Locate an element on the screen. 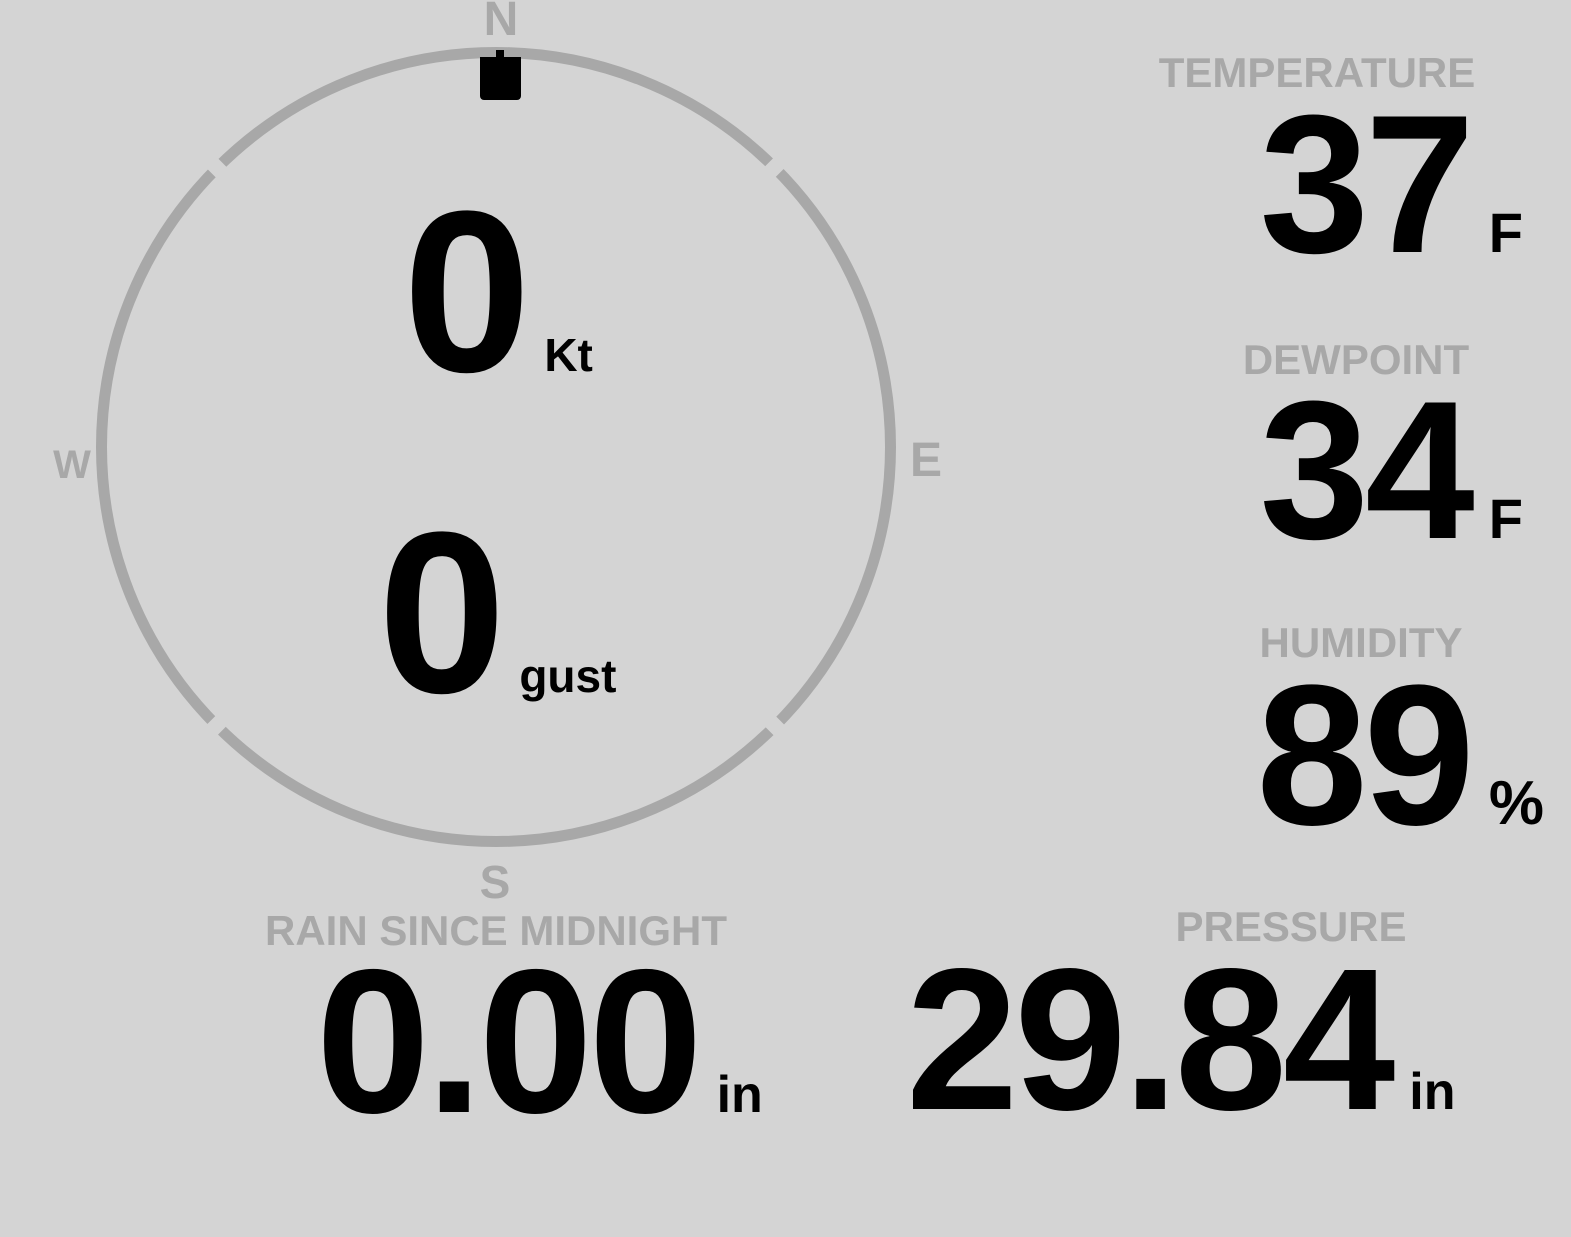 Image resolution: width=1571 pixels, height=1237 pixels. rain-since-midnight-row: 0.00 in is located at coordinates (539, 1041).